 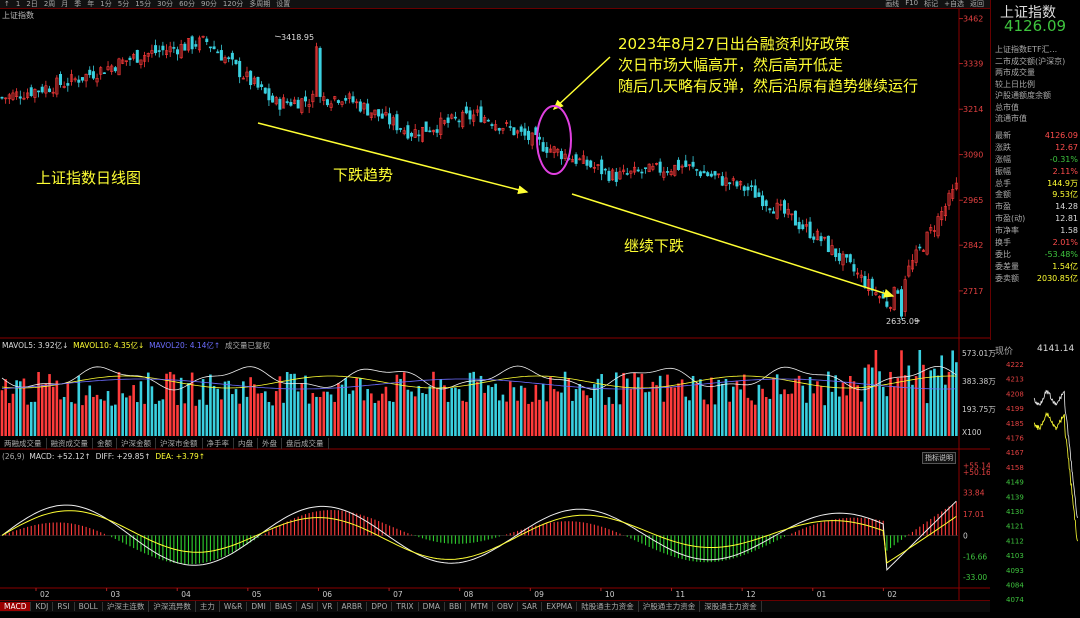 What do you see at coordinates (608, 606) in the screenshot?
I see `indicator-tab: 陆股通主力资金` at bounding box center [608, 606].